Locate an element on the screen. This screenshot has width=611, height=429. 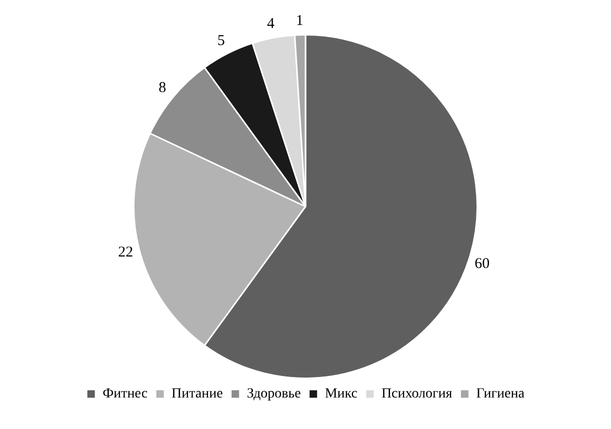
data-label: 1 is located at coordinates (300, 20).